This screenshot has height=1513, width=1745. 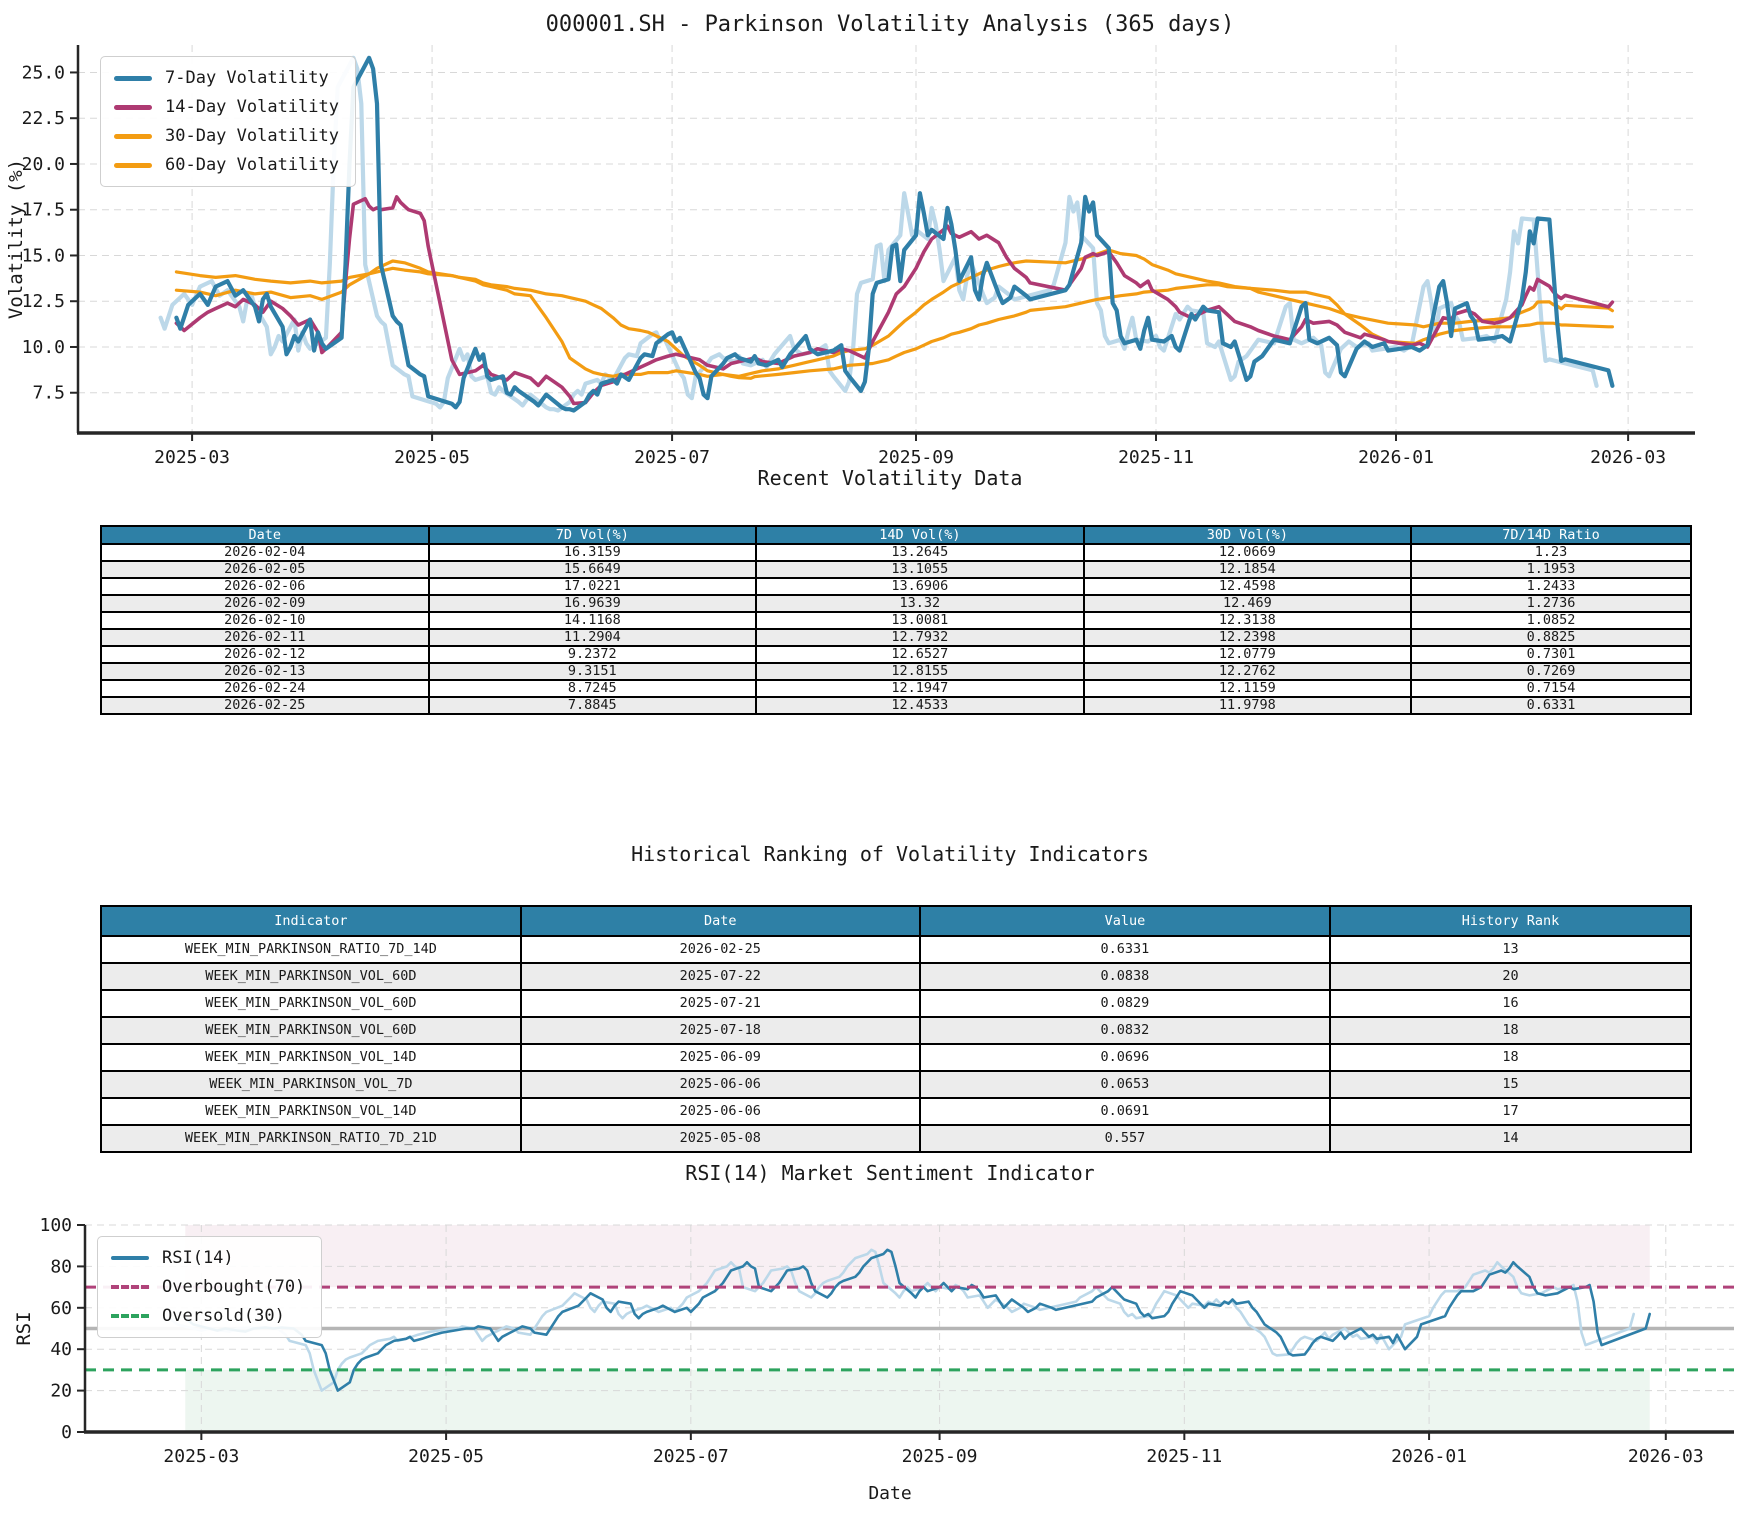 I want to click on y-tick-label: 17.5, so click(x=43, y=210).